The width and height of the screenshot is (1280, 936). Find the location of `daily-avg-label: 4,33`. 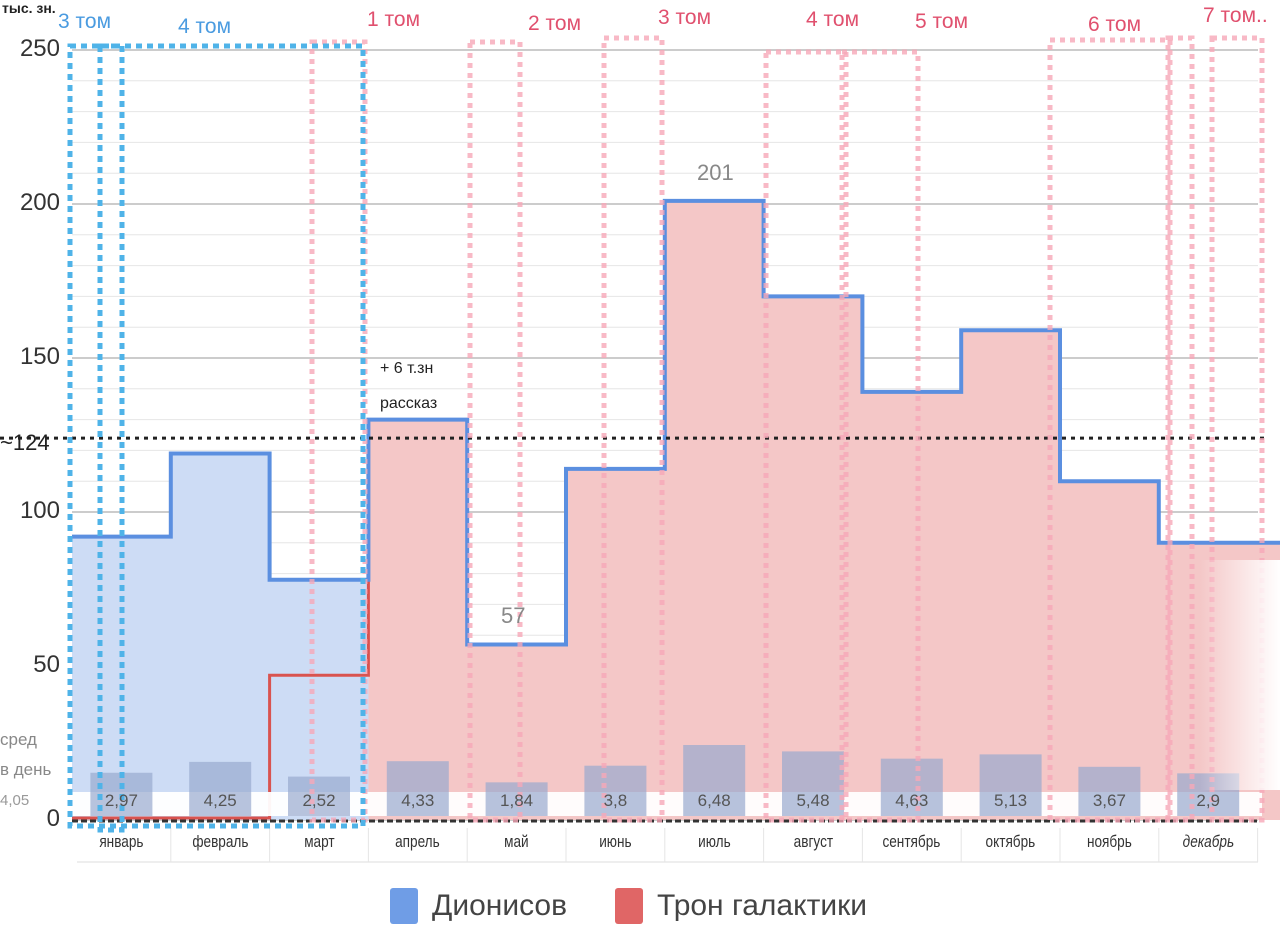

daily-avg-label: 4,33 is located at coordinates (418, 800).